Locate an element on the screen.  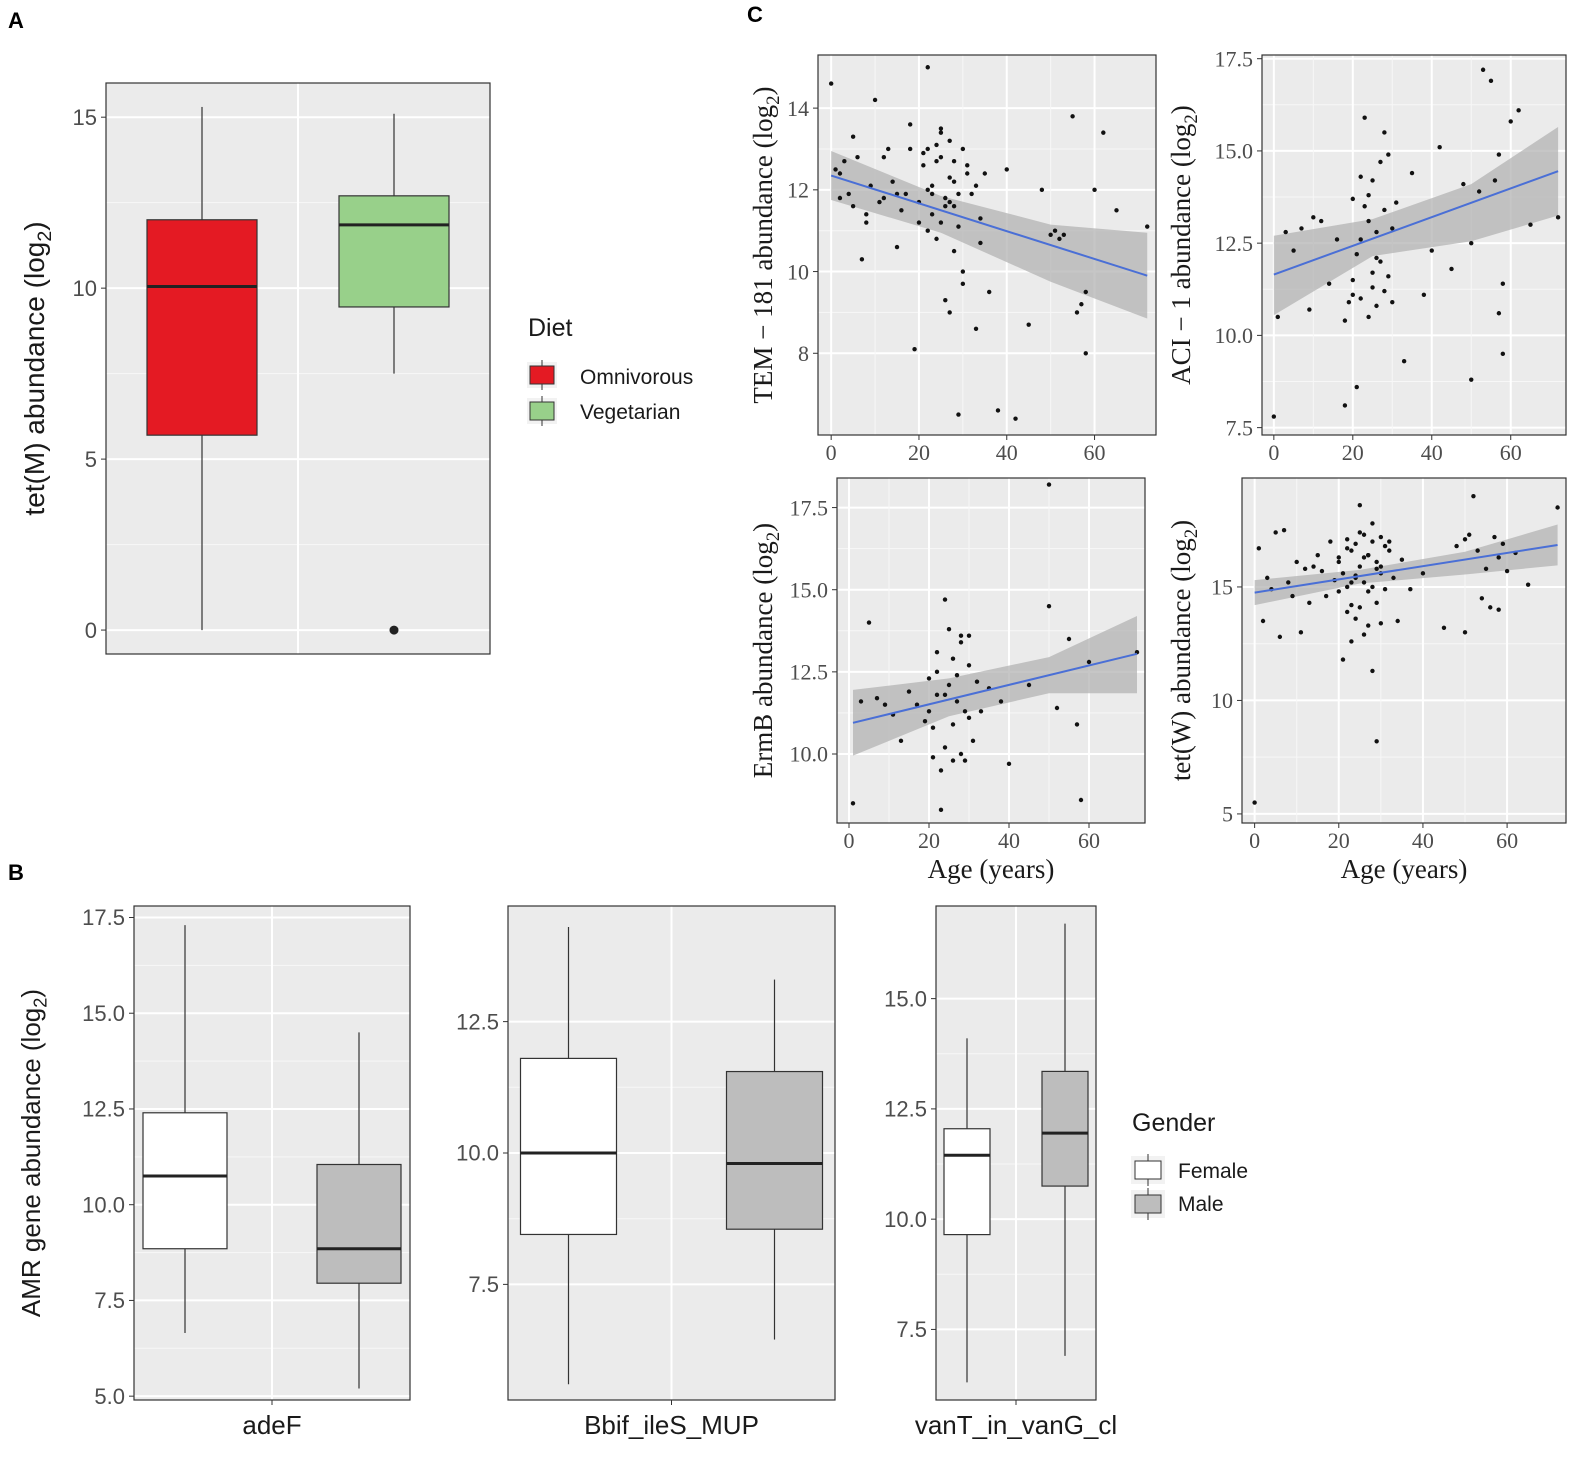
y-tick-label: 0 is located at coordinates (91, 630).